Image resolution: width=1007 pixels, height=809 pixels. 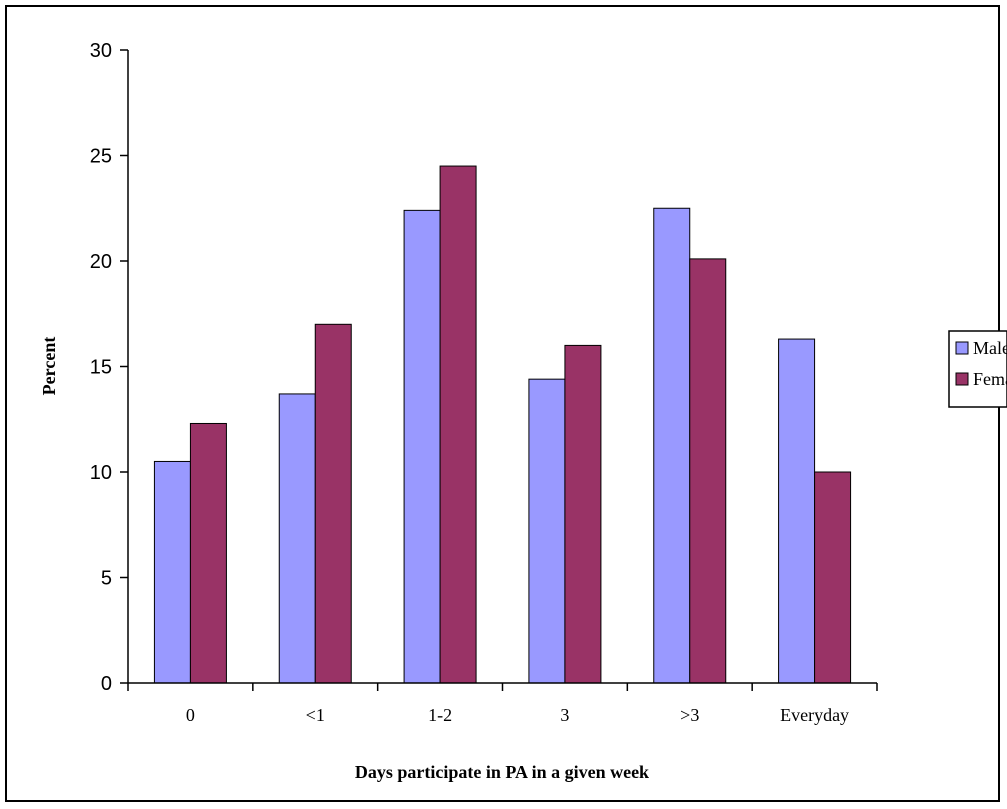 What do you see at coordinates (962, 348) in the screenshot?
I see `legend-swatch-male` at bounding box center [962, 348].